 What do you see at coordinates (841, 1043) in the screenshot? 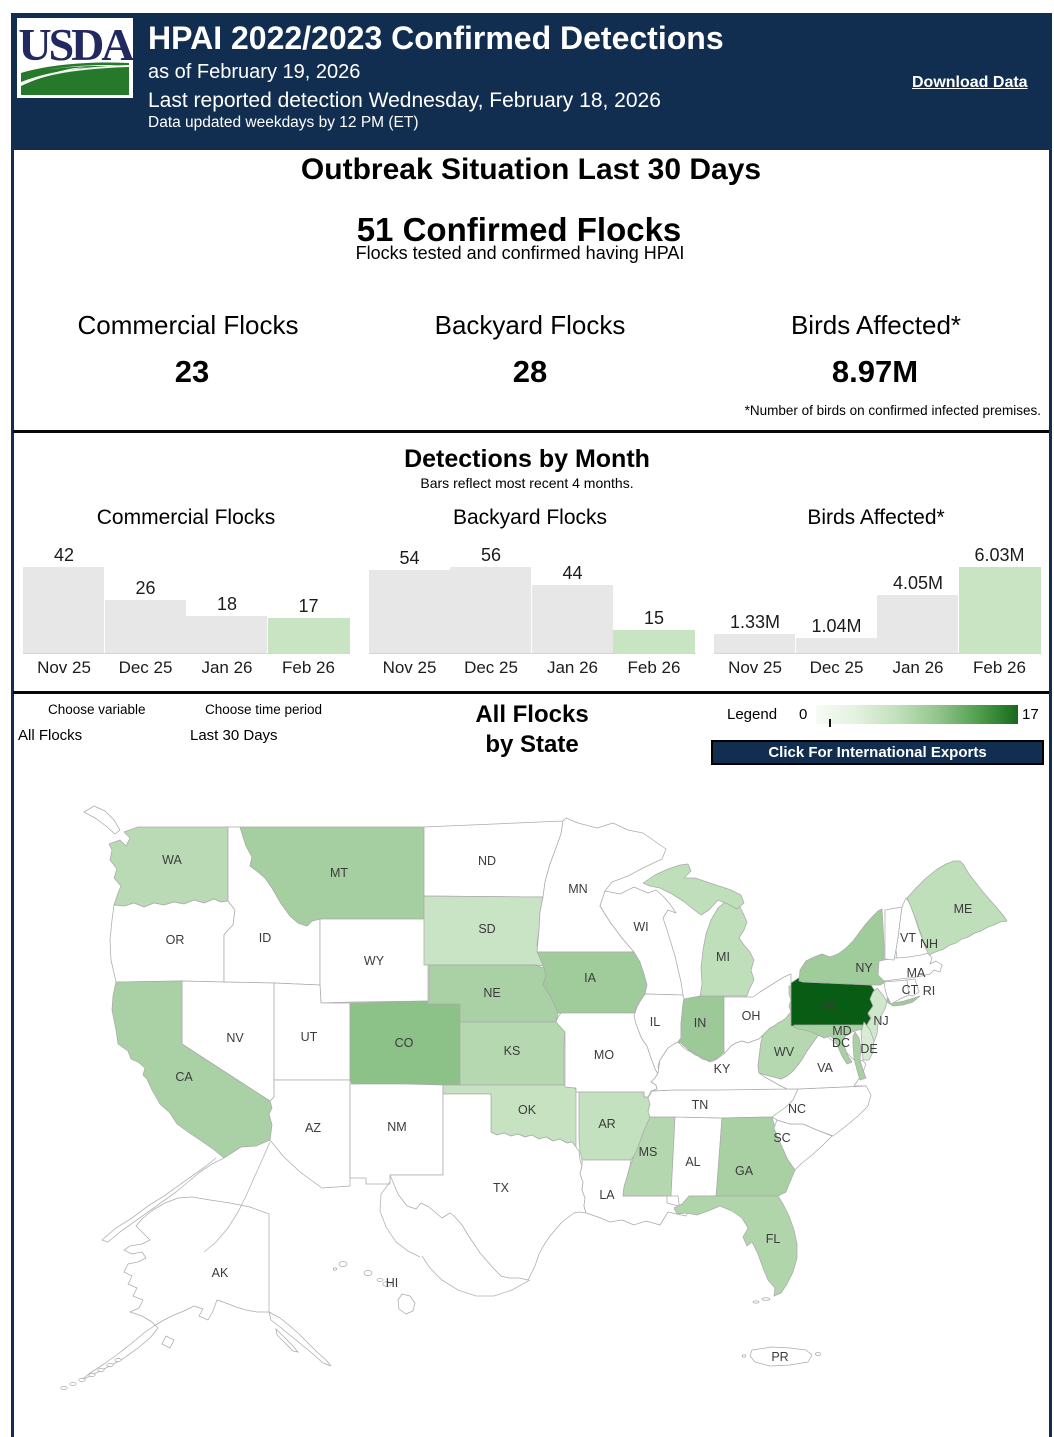
I see `svg-text: DC` at bounding box center [841, 1043].